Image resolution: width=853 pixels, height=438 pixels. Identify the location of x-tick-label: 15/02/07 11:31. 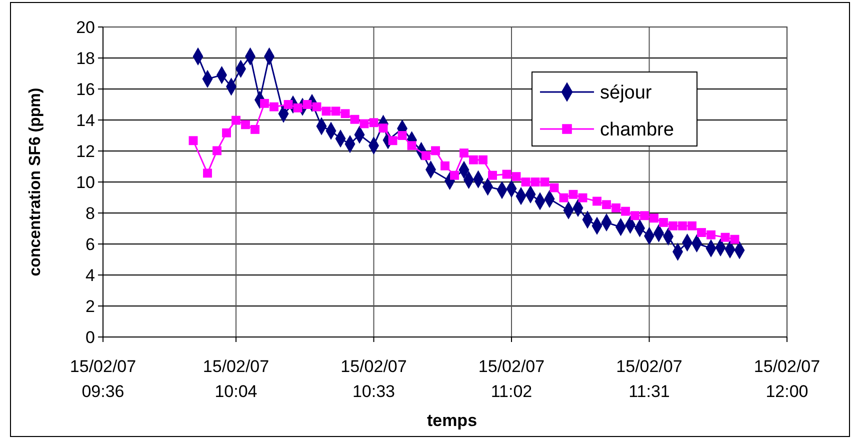
(649, 379).